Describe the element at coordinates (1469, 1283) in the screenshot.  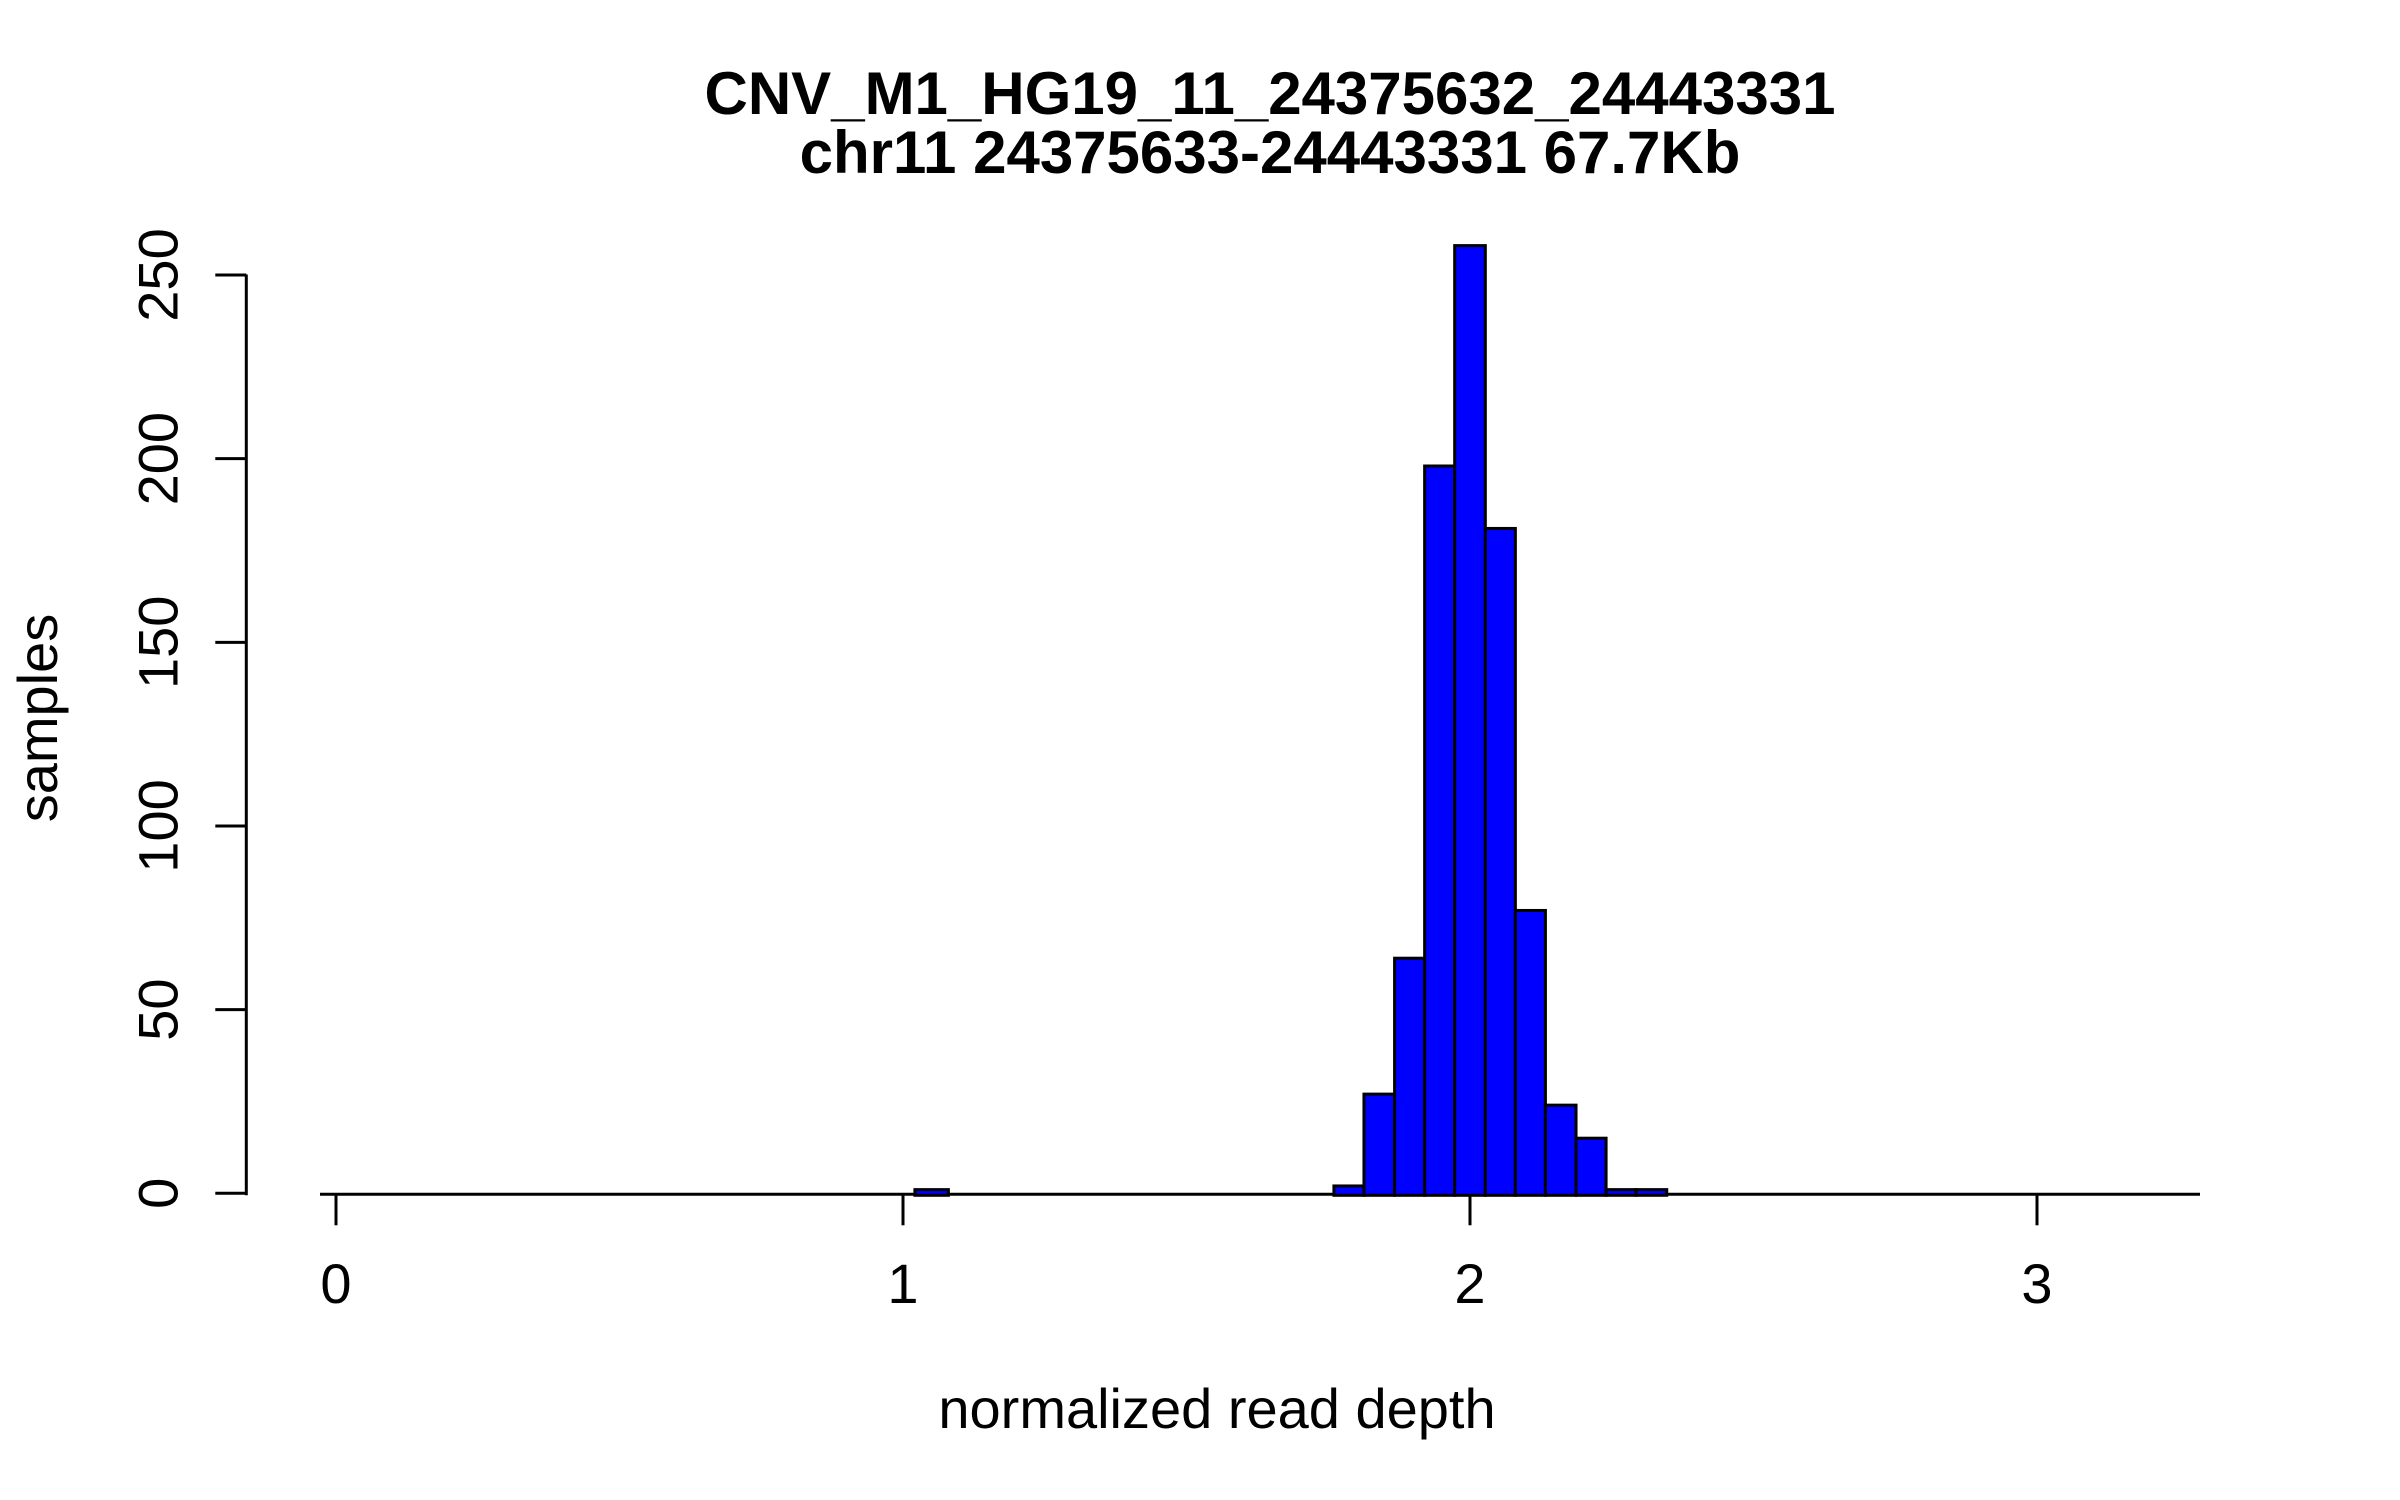
I see `x-tick-label: 2` at that location.